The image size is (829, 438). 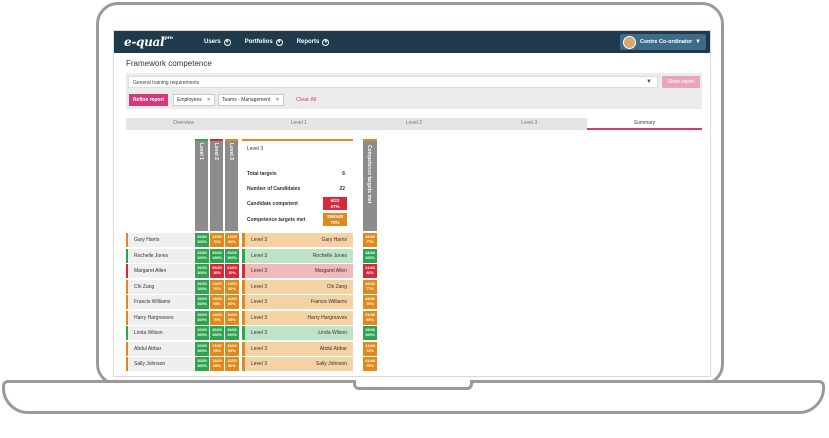 What do you see at coordinates (231, 185) in the screenshot?
I see `column-header-level-3: Level 3` at bounding box center [231, 185].